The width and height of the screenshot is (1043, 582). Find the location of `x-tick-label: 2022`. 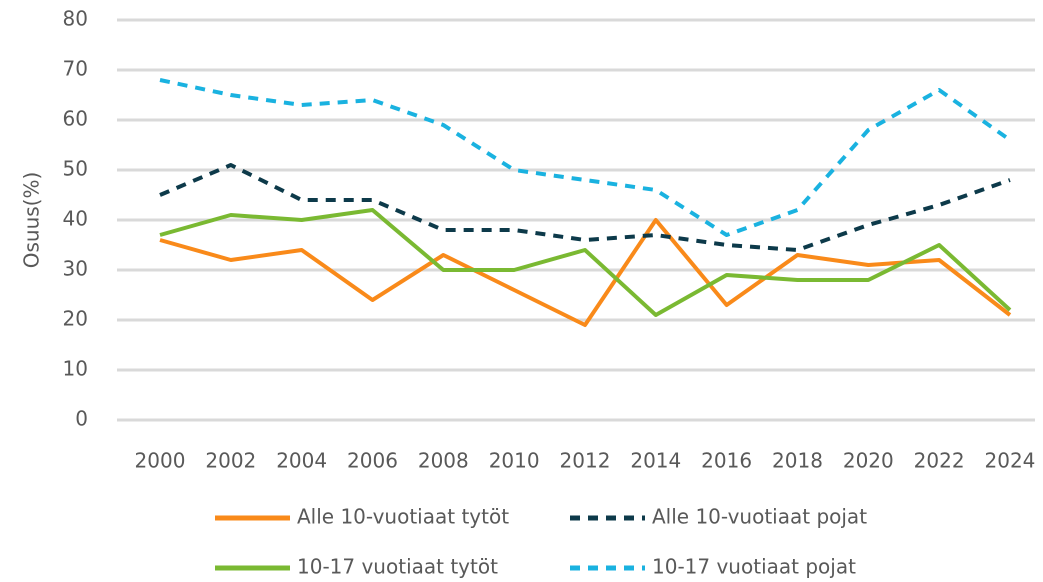

x-tick-label: 2022 is located at coordinates (939, 461).